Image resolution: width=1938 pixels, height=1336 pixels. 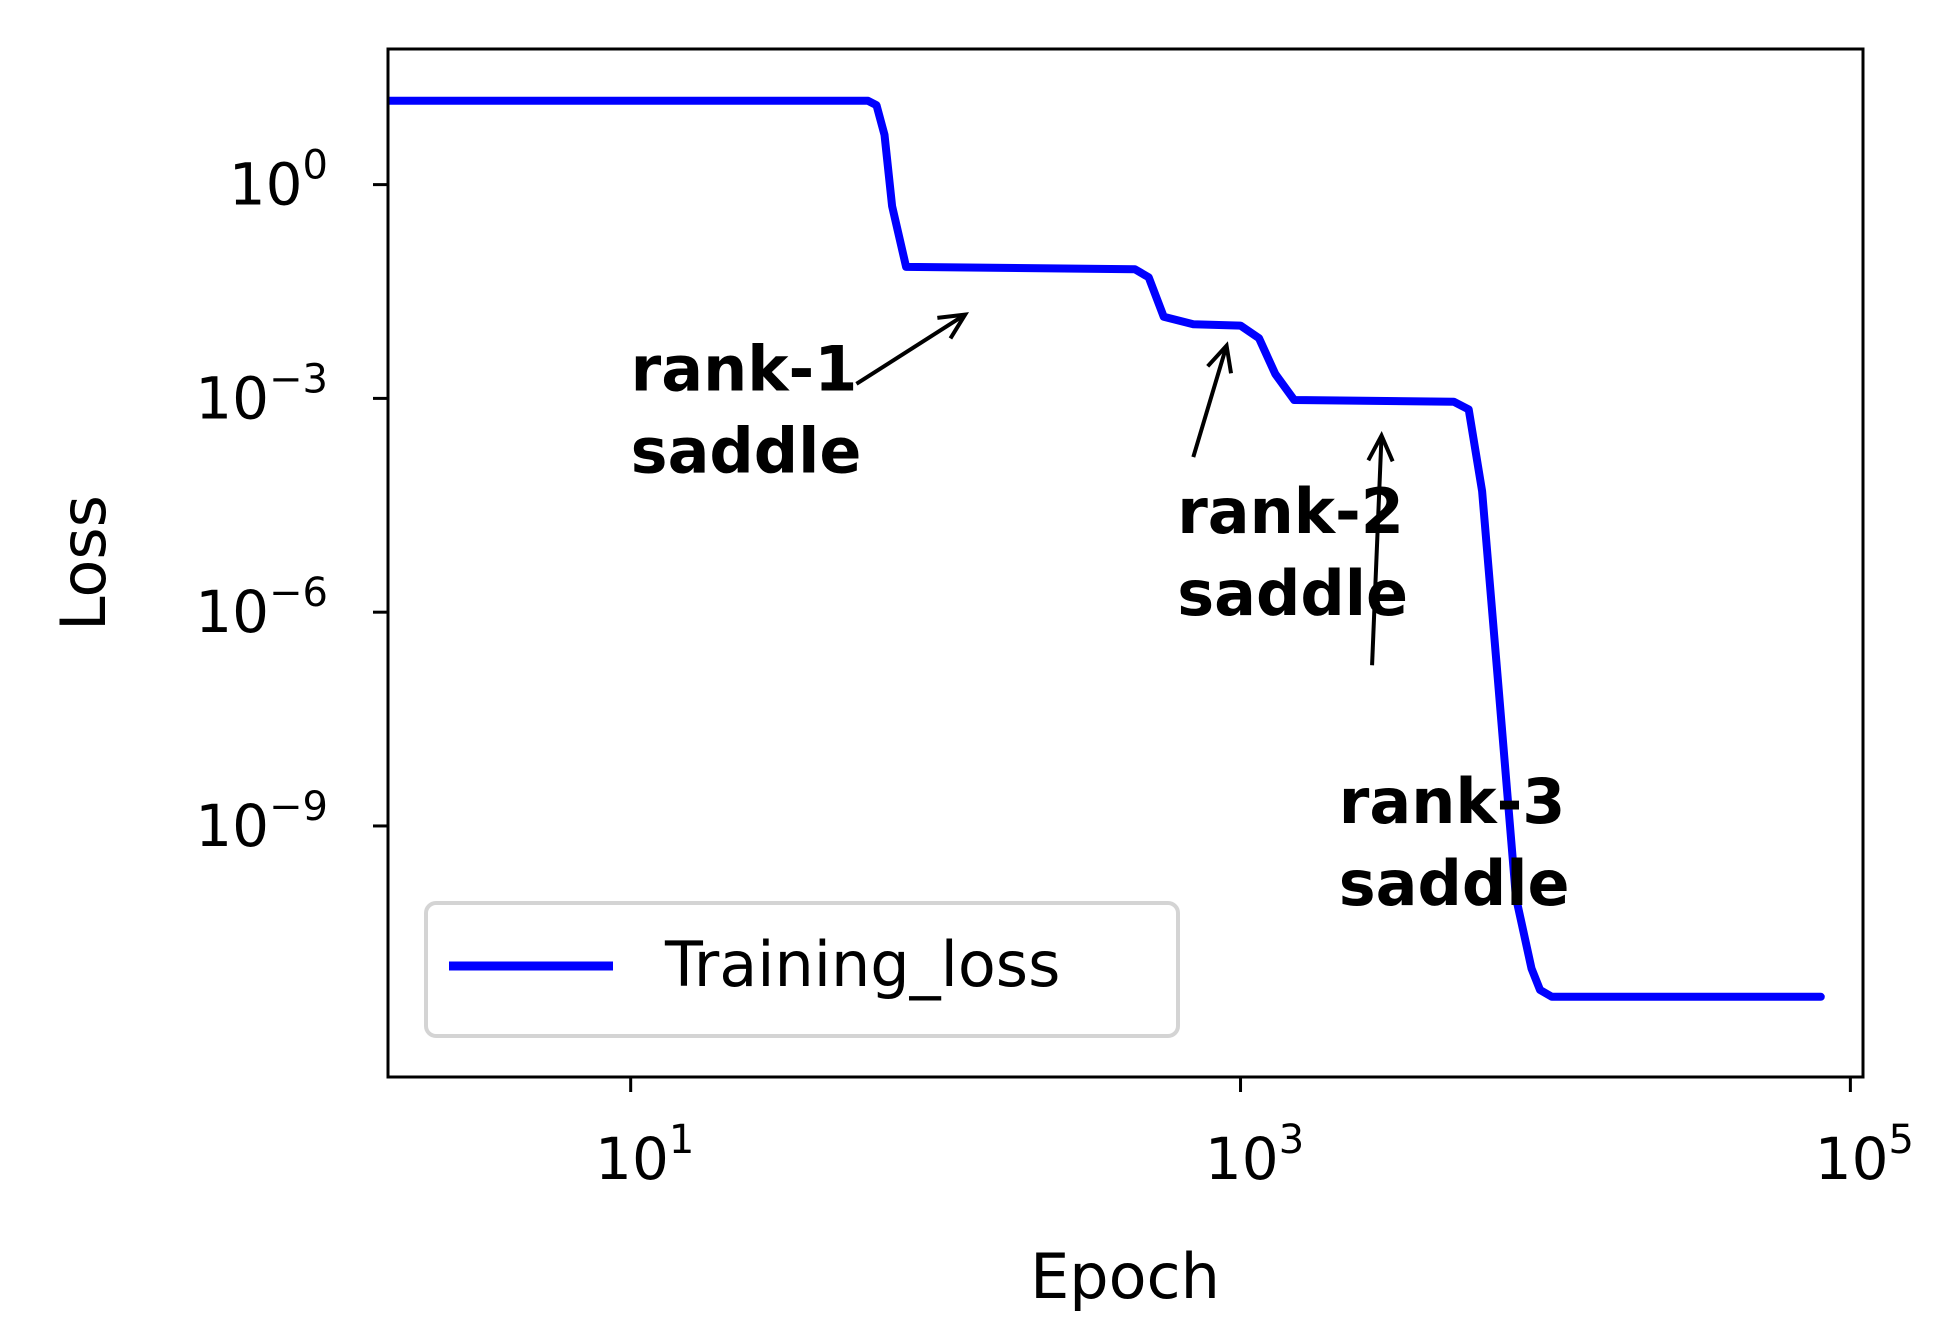 I want to click on y-tick-label: 10⁰, so click(x=278, y=181).